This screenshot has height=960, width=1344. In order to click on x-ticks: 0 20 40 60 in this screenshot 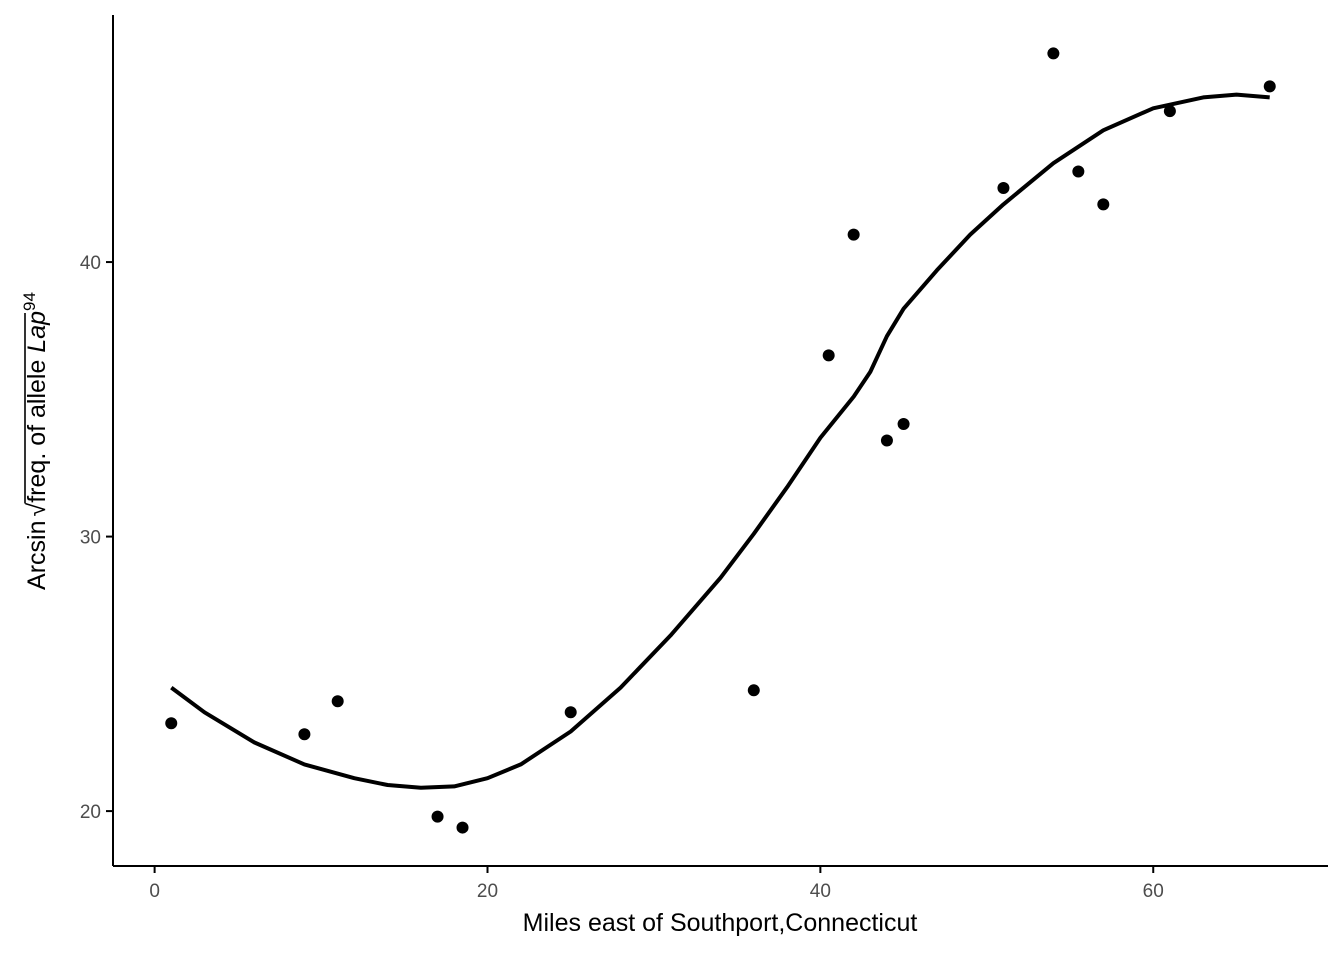, I will do `click(656, 884)`.